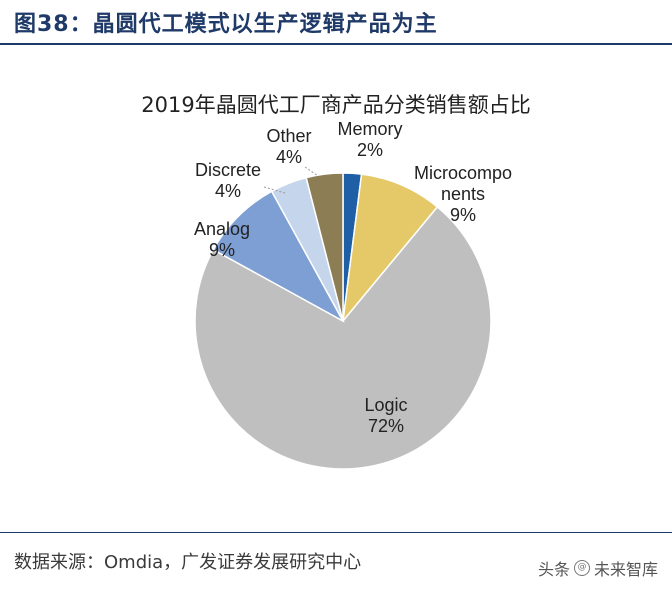 This screenshot has width=672, height=592. What do you see at coordinates (553, 569) in the screenshot?
I see `watermark-prefix: 头条` at bounding box center [553, 569].